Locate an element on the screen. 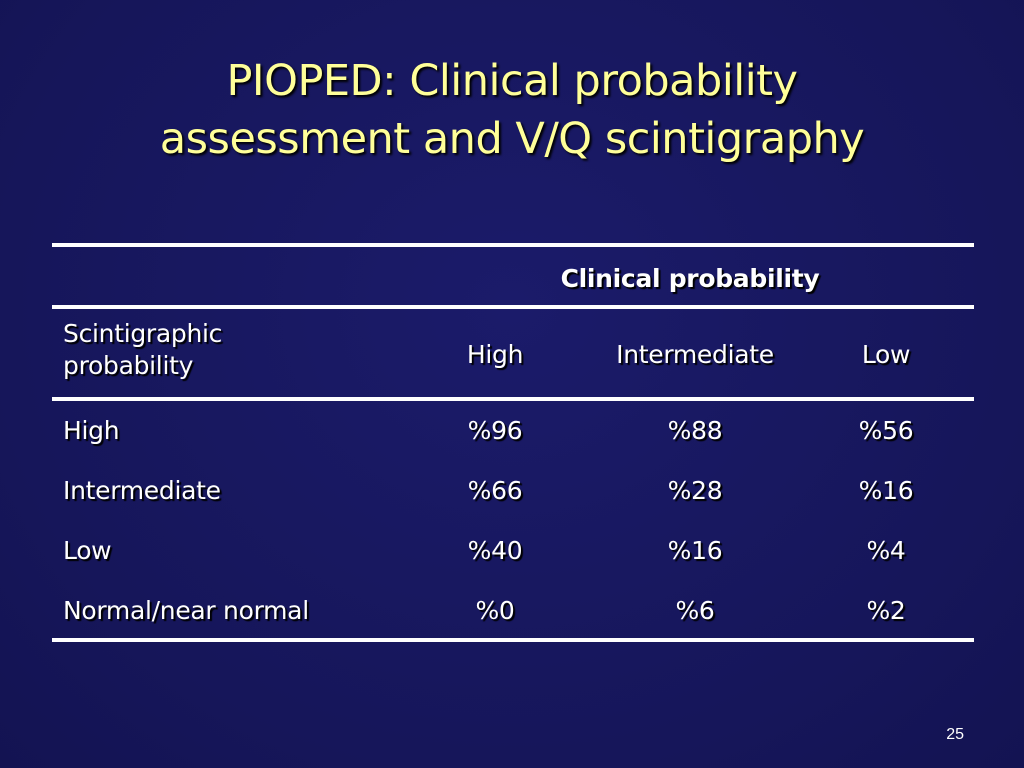 The width and height of the screenshot is (1024, 768). table-top-rule is located at coordinates (513, 245).